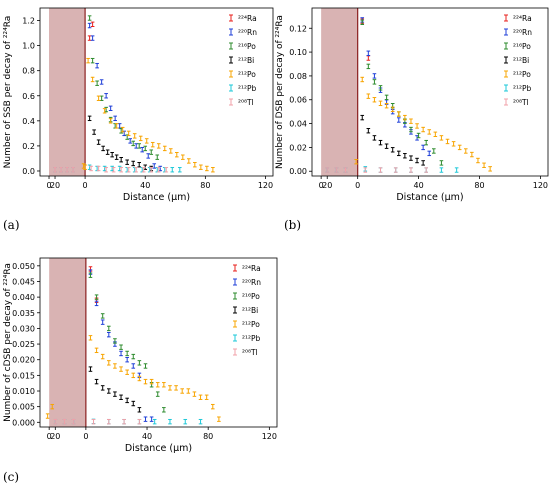 The width and height of the screenshot is (550, 487). Describe the element at coordinates (250, 310) in the screenshot. I see `legend-label: ²¹²Bi` at that location.